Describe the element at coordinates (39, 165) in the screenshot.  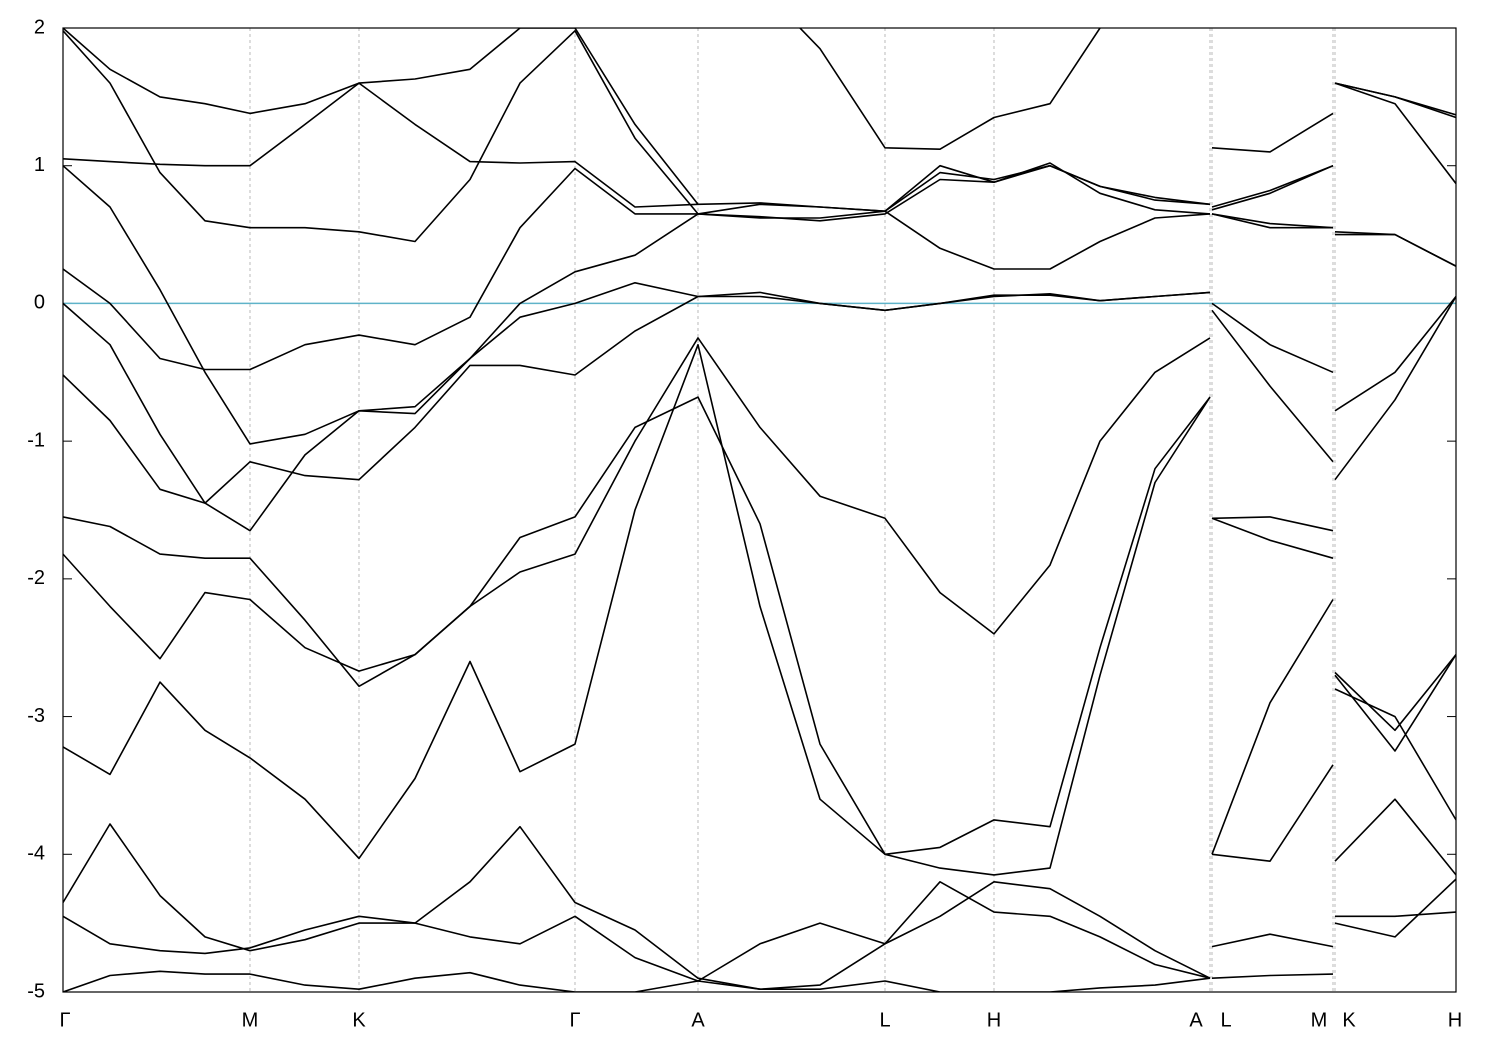
I see `y-tick-label: 1` at that location.